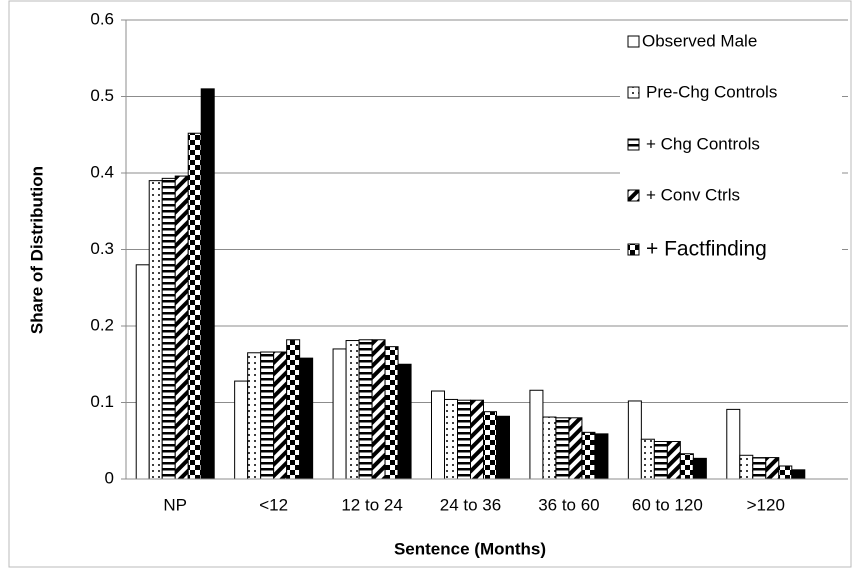 This screenshot has height=575, width=852. Describe the element at coordinates (109, 477) in the screenshot. I see `y-tick-label: 0` at that location.